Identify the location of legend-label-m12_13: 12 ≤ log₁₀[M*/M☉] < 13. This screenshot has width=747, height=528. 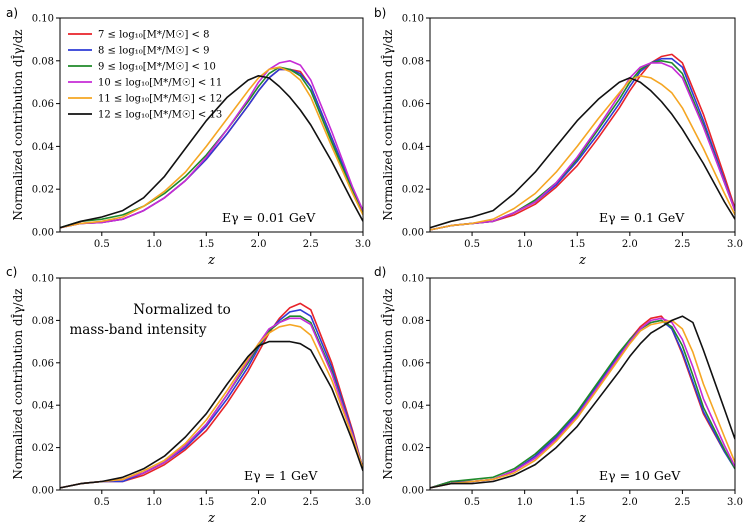
(160, 115).